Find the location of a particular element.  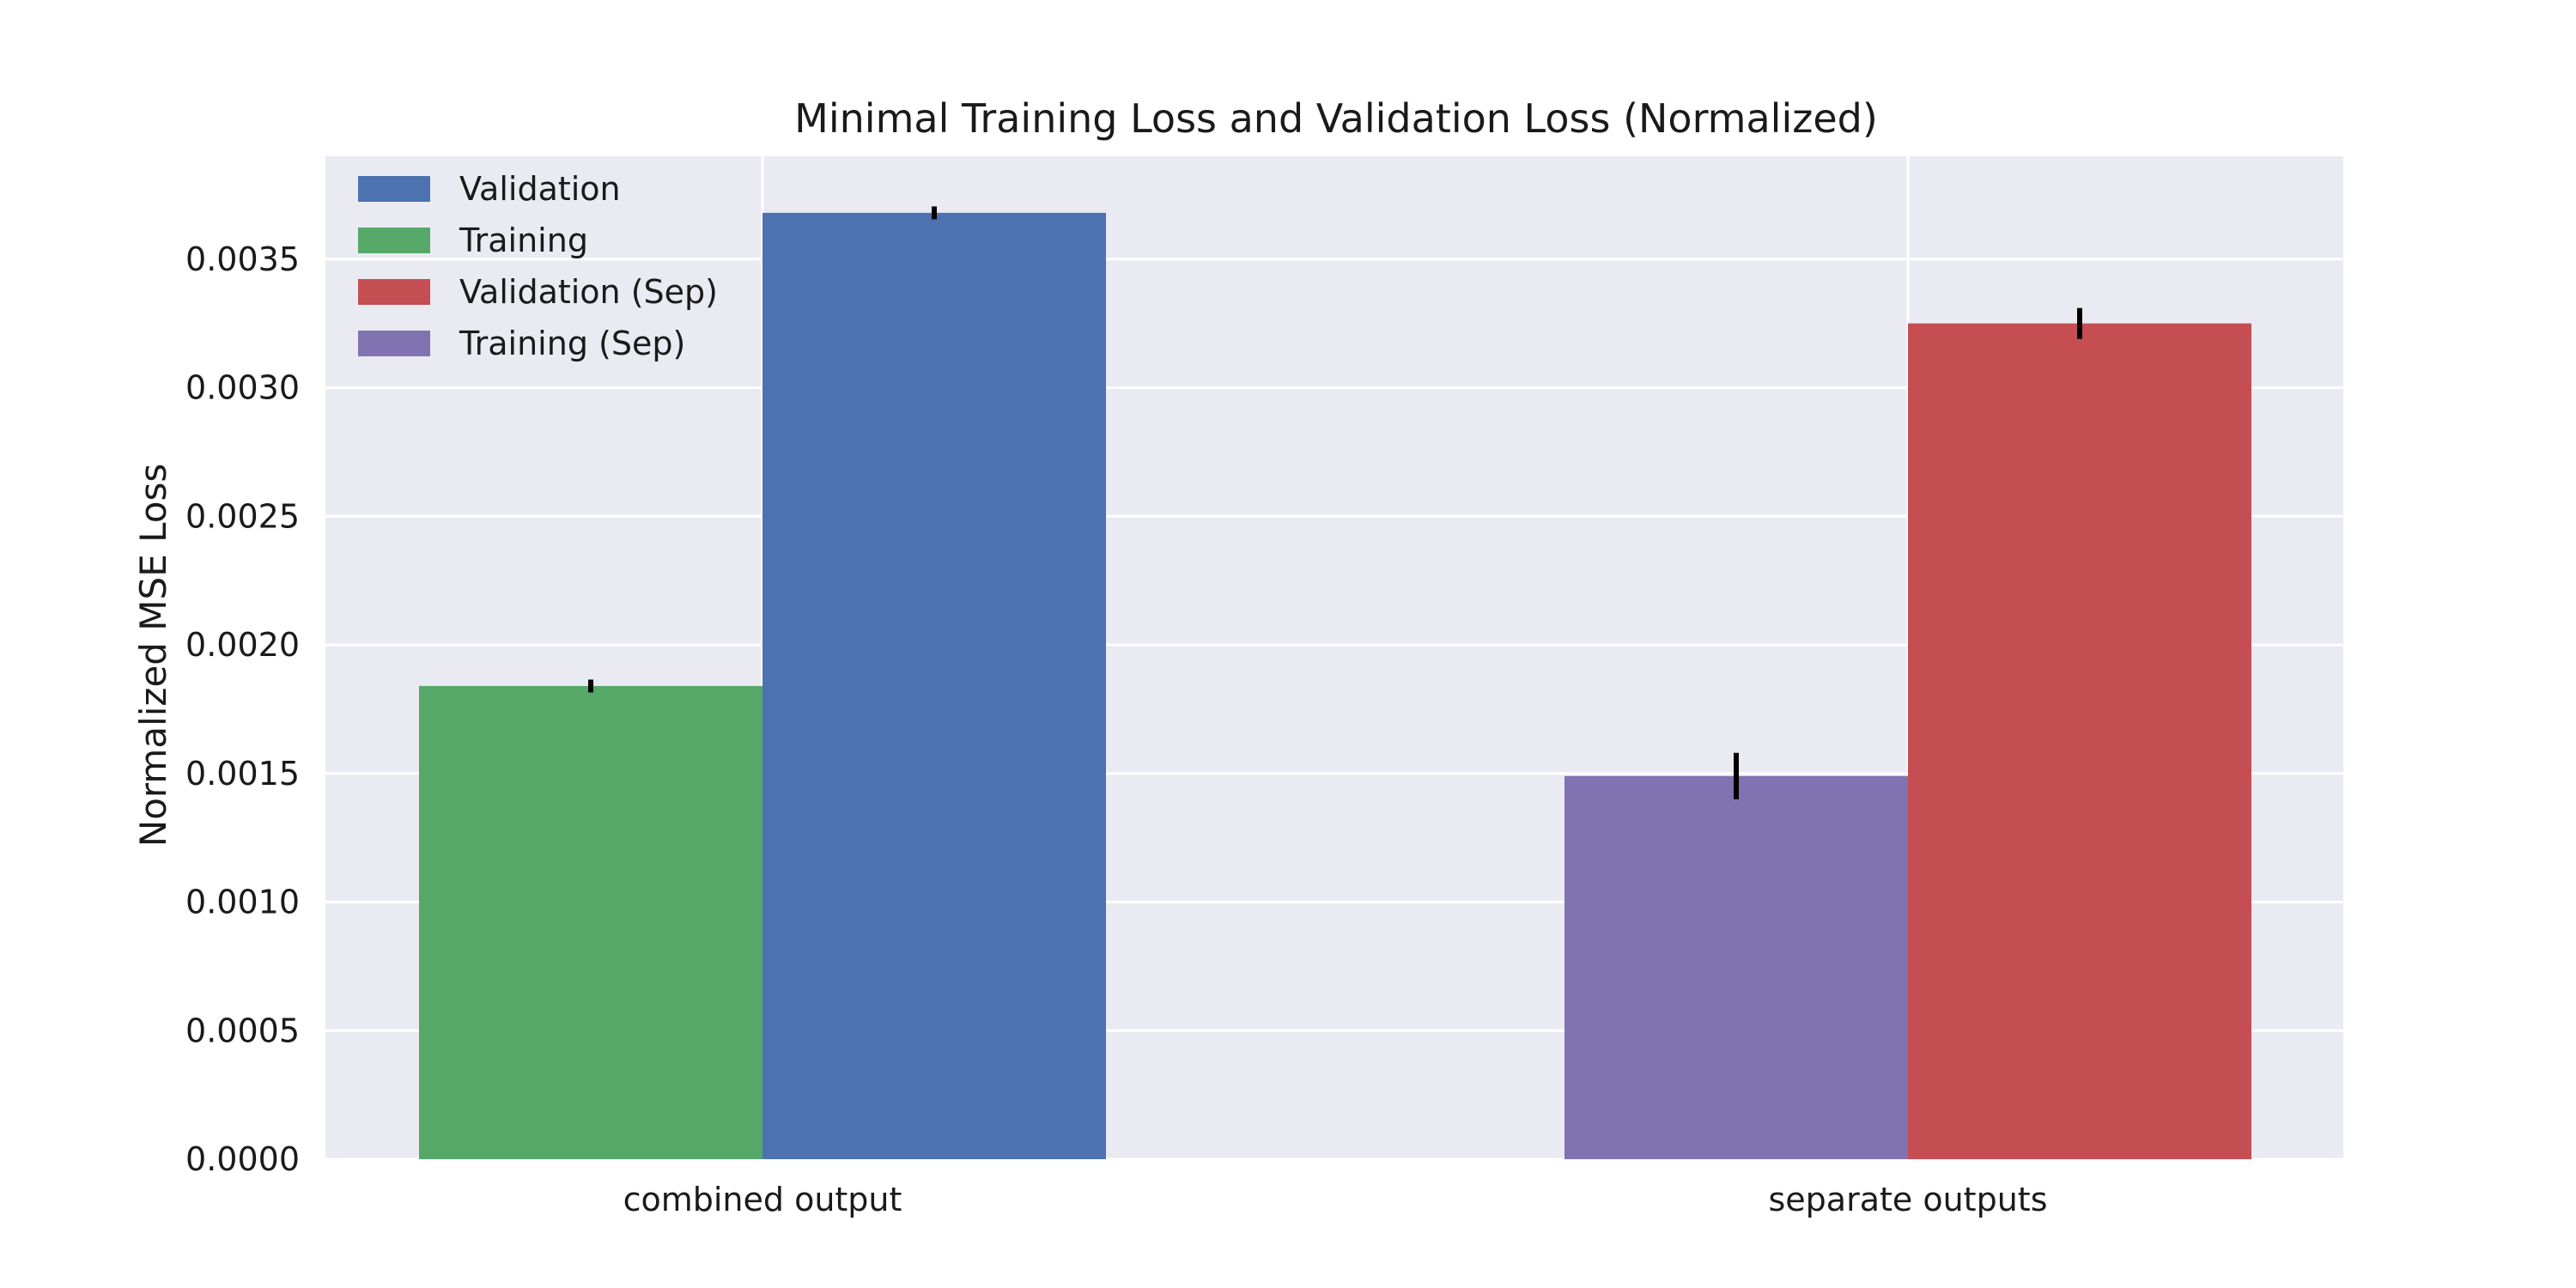

y-tick-label: 0.0000 is located at coordinates (242, 1159).